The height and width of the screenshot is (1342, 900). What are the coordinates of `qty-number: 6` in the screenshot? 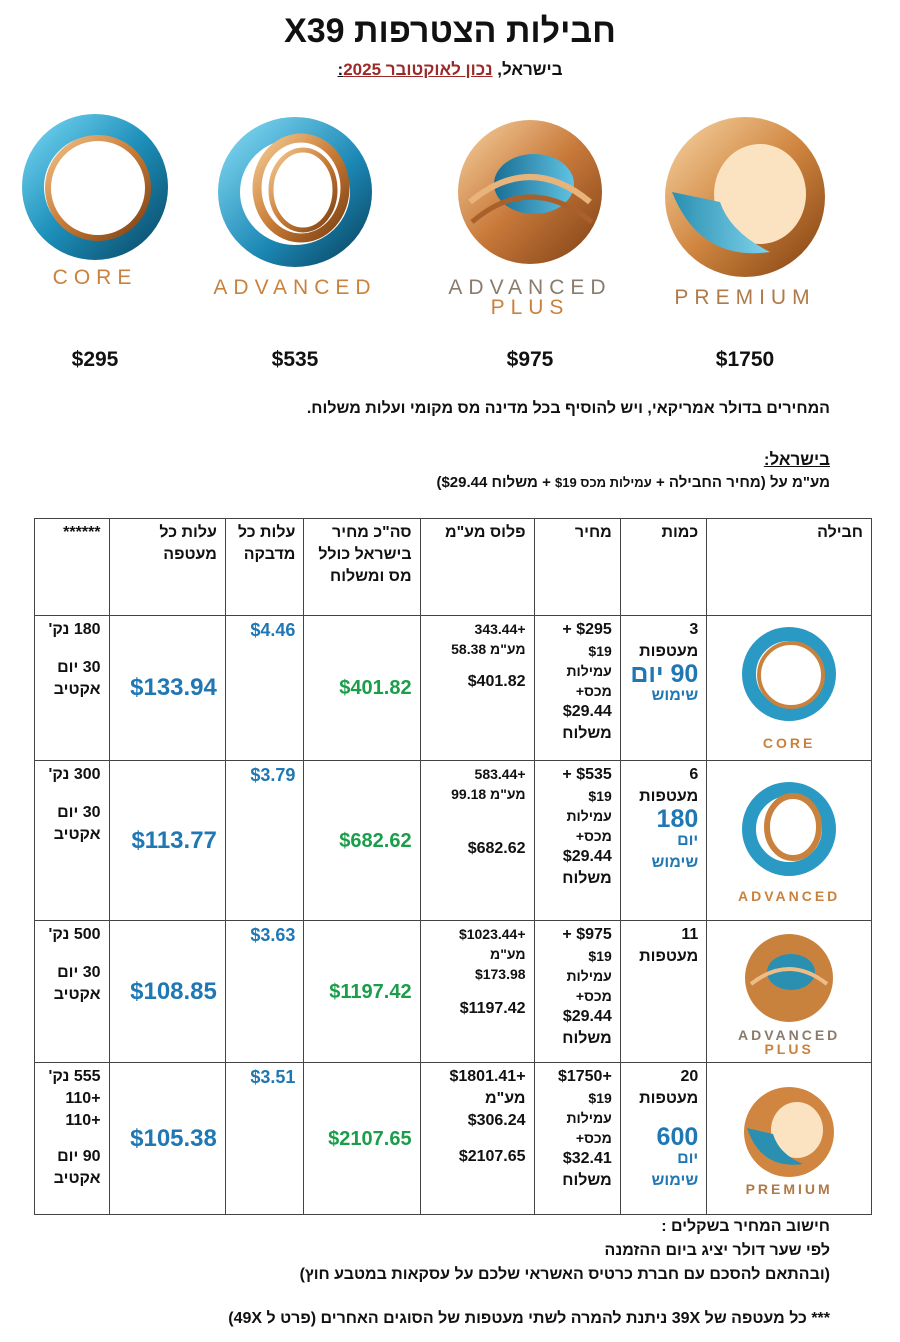 It's located at (694, 774).